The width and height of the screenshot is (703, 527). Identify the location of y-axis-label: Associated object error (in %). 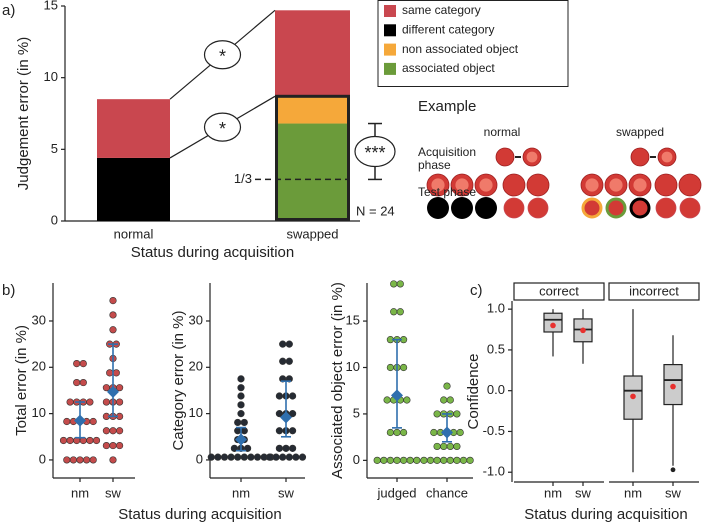
(337, 380).